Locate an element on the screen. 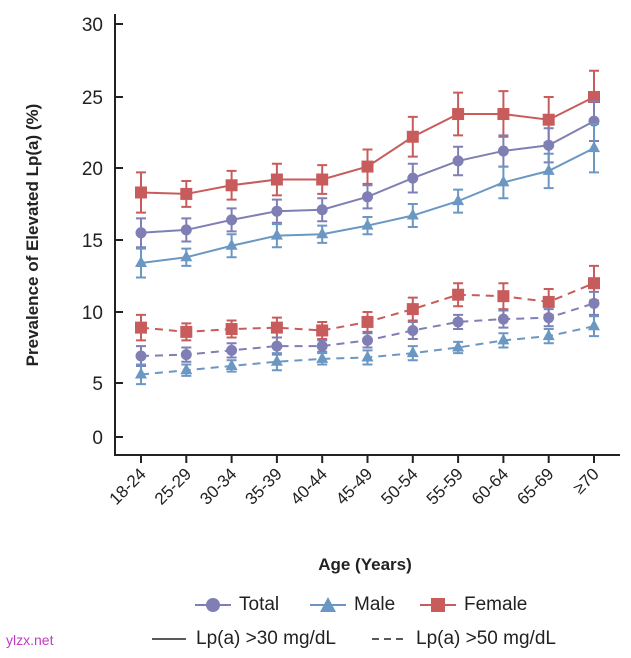 The height and width of the screenshot is (658, 631). legend-total-label: Total is located at coordinates (259, 604).